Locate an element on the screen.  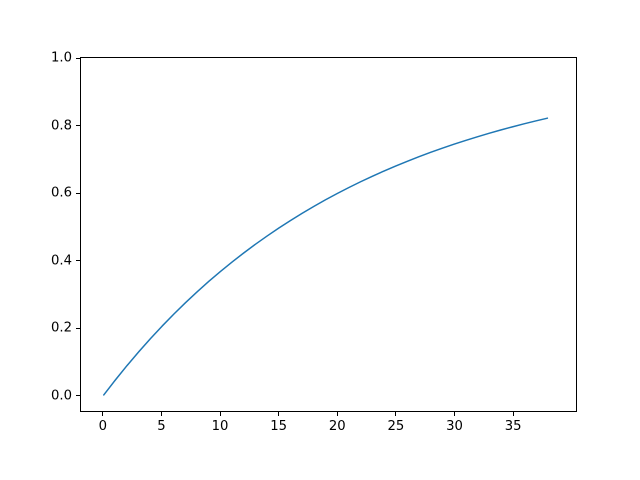
y-tick-label: 0.2 is located at coordinates (61, 328).